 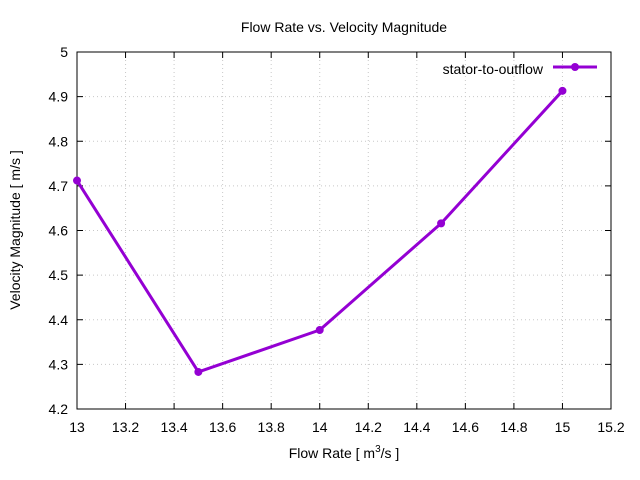 I want to click on x-tick-label: 15.2, so click(x=610, y=427).